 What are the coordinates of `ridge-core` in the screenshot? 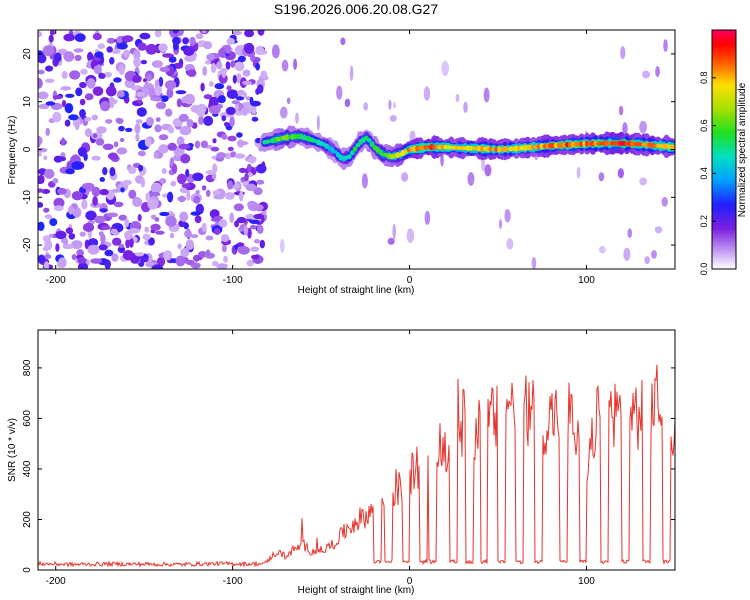 It's located at (431, 147).